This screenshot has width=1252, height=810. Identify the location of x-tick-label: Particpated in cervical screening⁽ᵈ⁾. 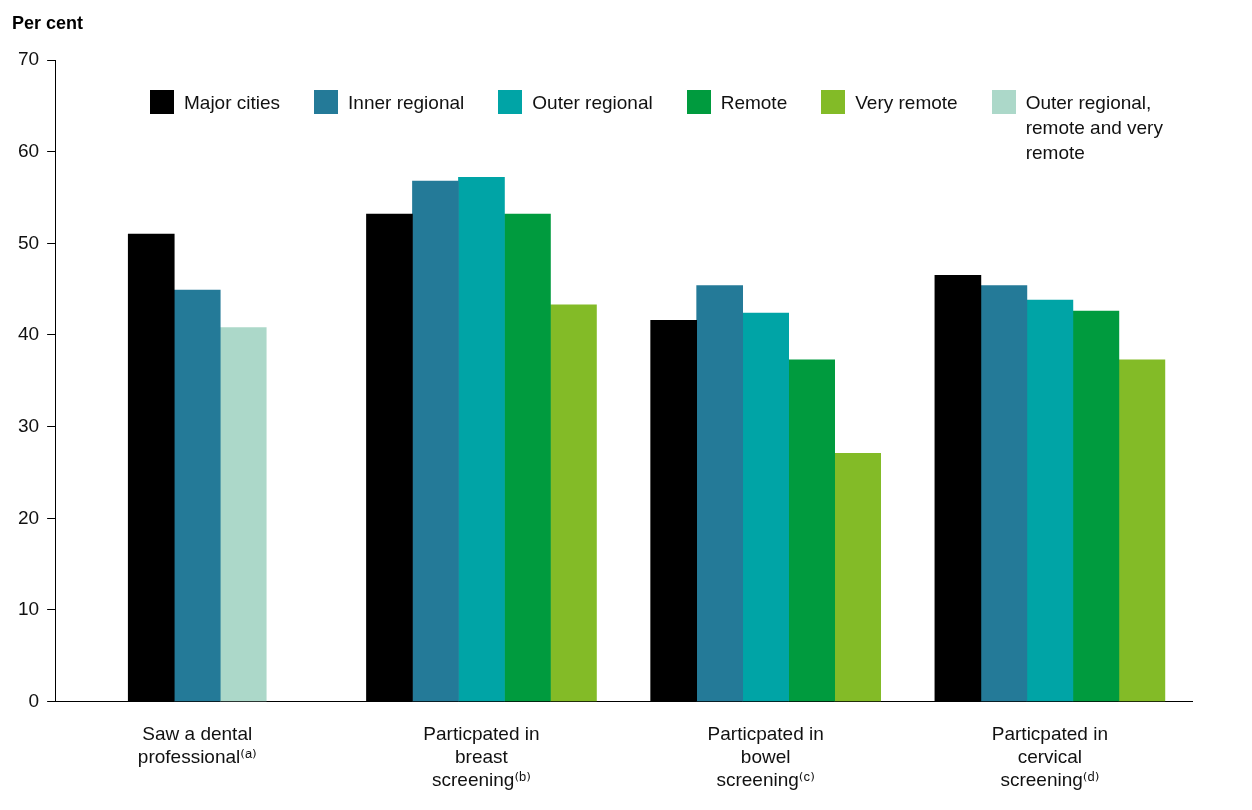
(1049, 756).